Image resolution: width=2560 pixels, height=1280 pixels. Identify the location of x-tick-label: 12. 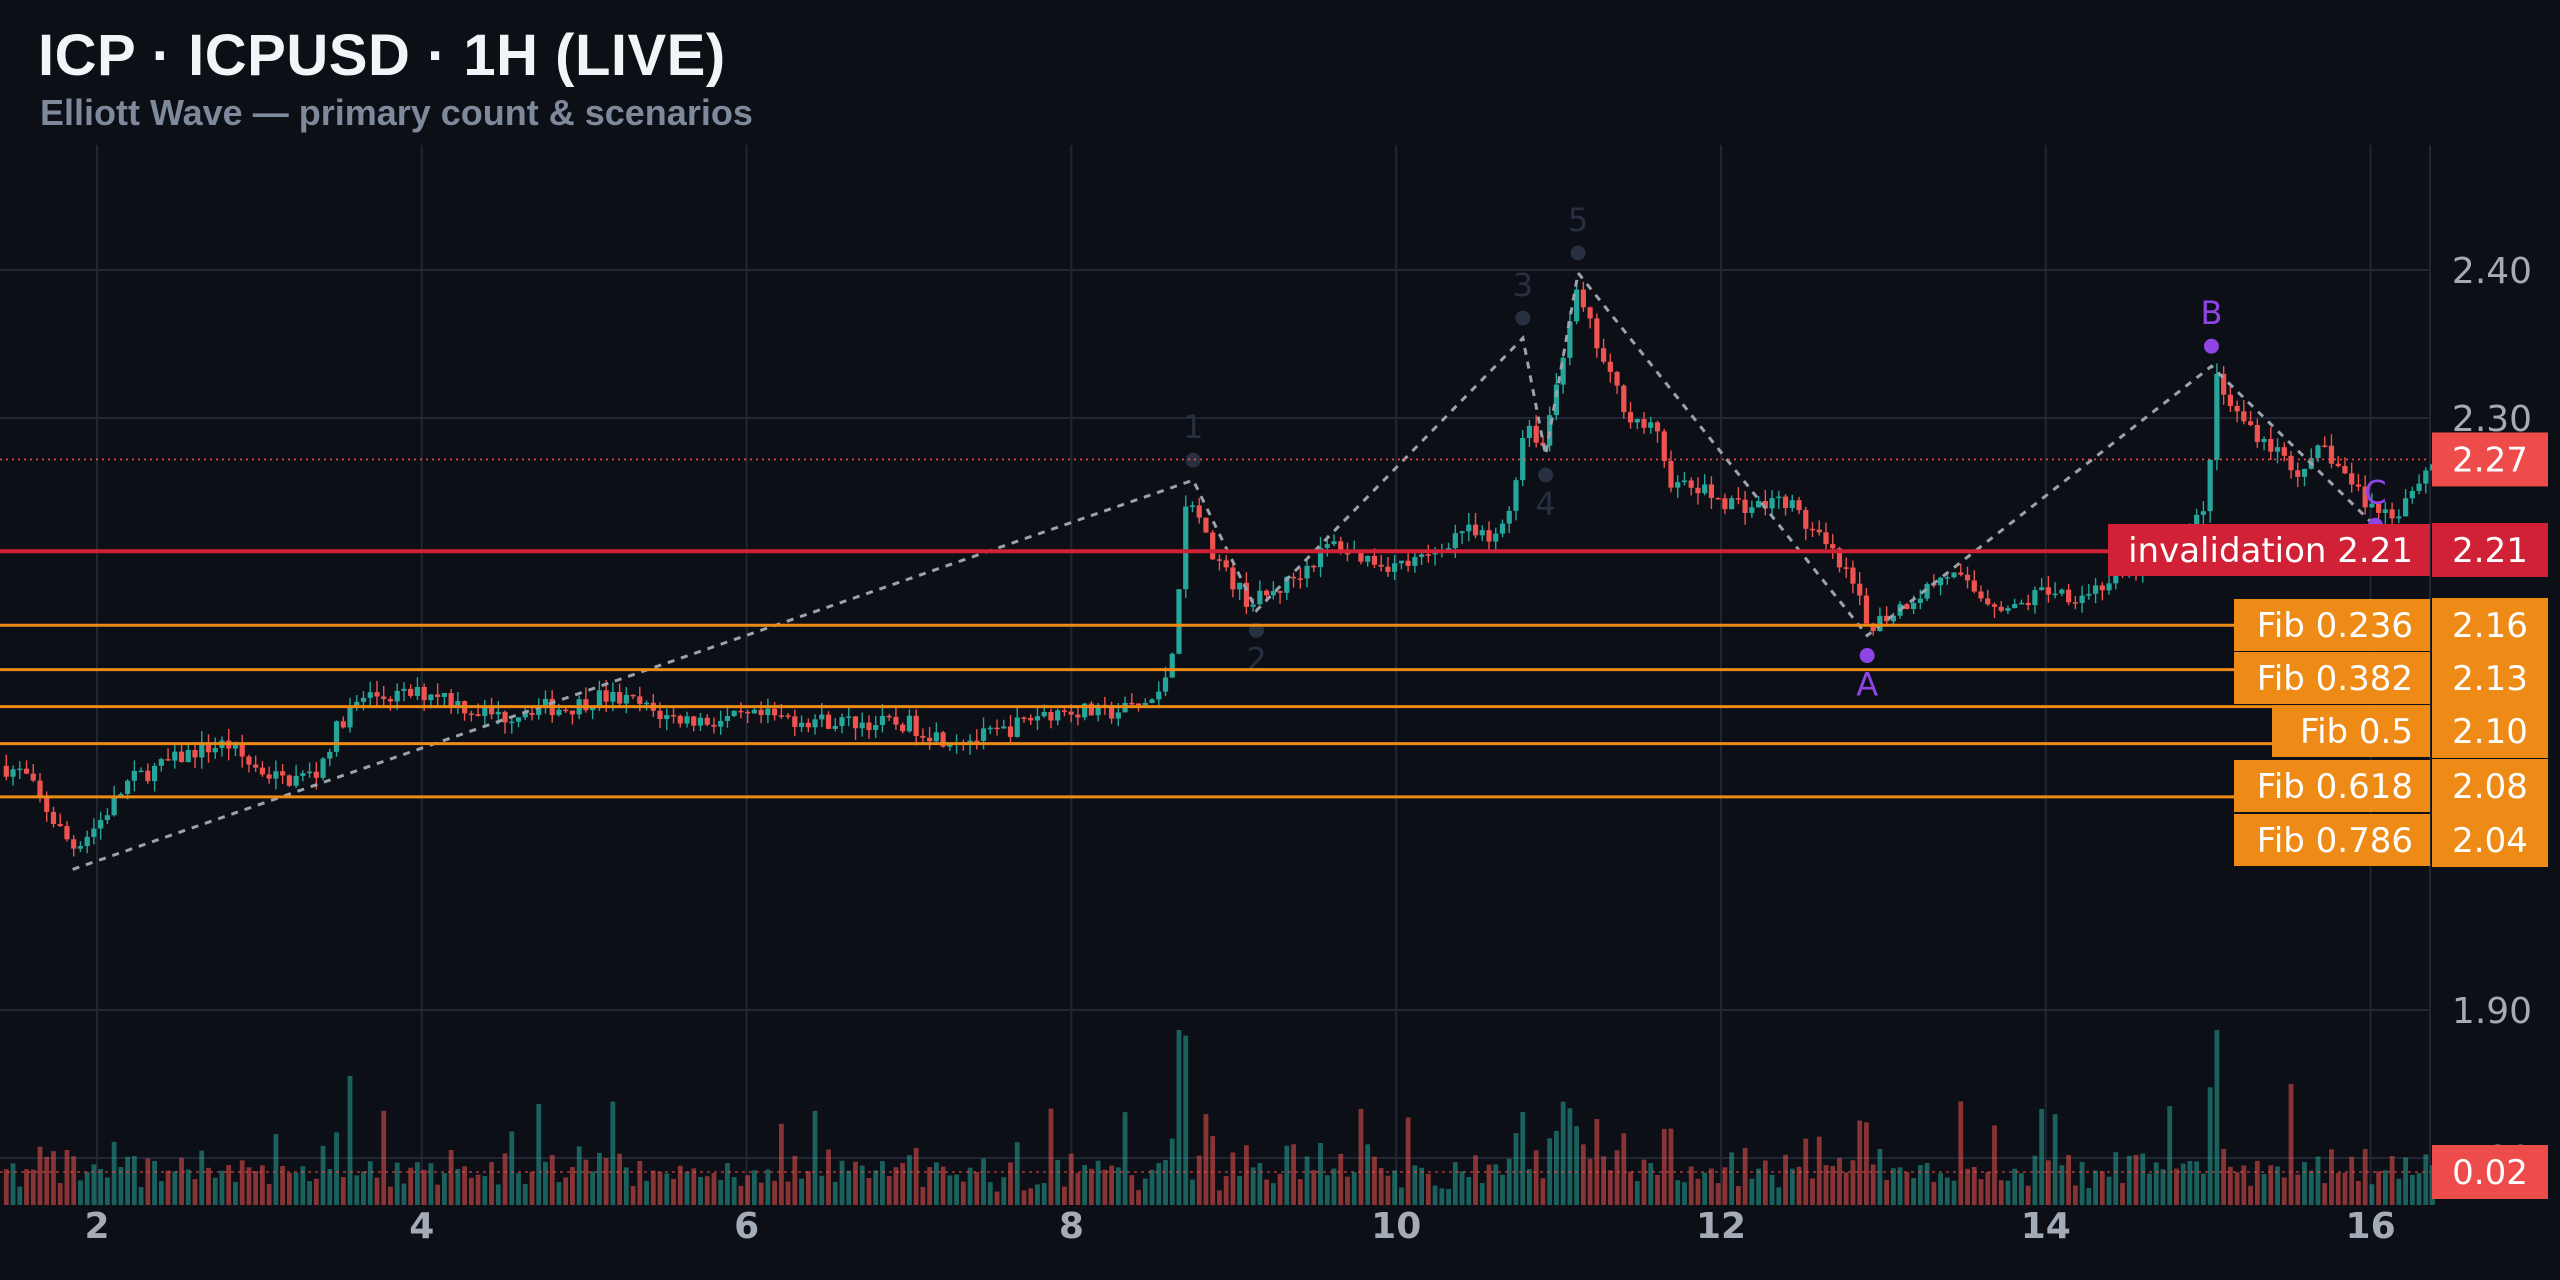
(1721, 1226).